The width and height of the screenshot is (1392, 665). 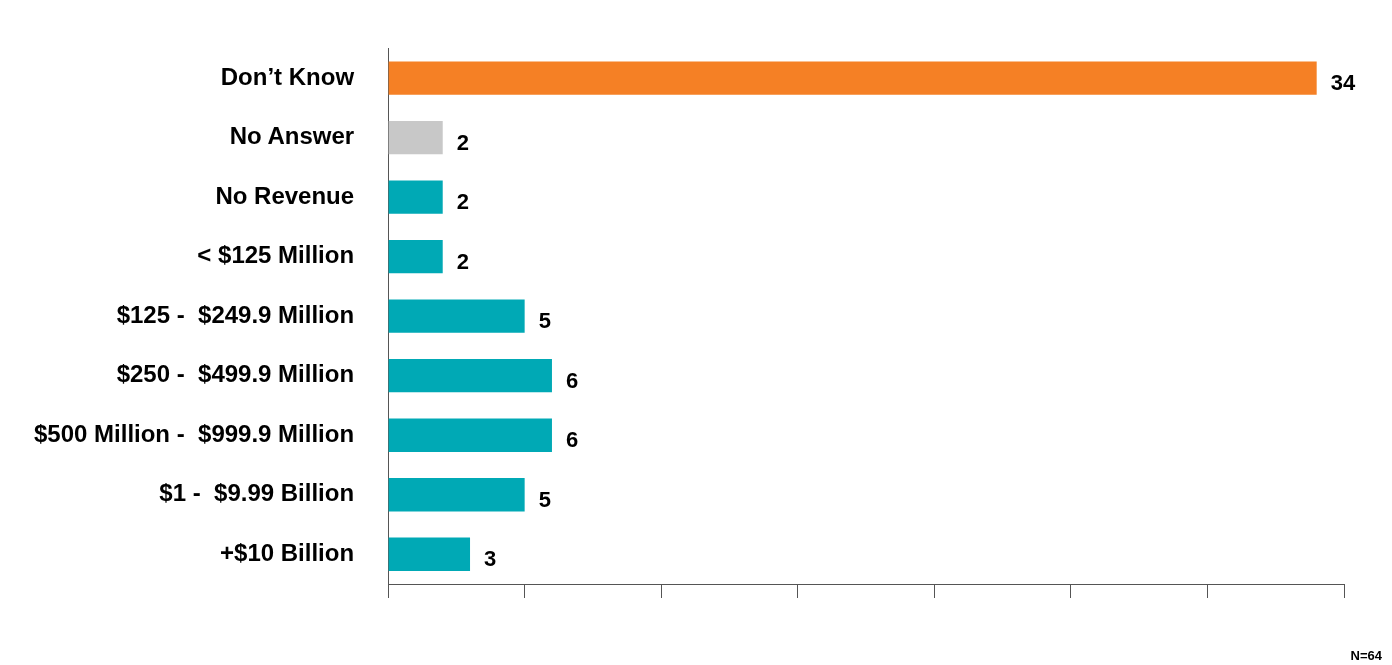 What do you see at coordinates (292, 136) in the screenshot?
I see `y-tick-label: No Answer` at bounding box center [292, 136].